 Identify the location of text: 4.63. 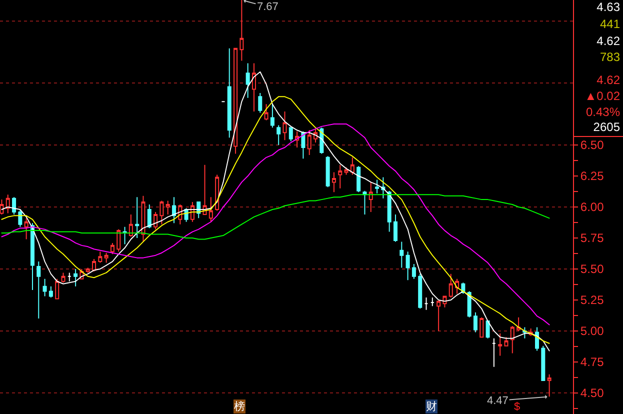
(608, 7).